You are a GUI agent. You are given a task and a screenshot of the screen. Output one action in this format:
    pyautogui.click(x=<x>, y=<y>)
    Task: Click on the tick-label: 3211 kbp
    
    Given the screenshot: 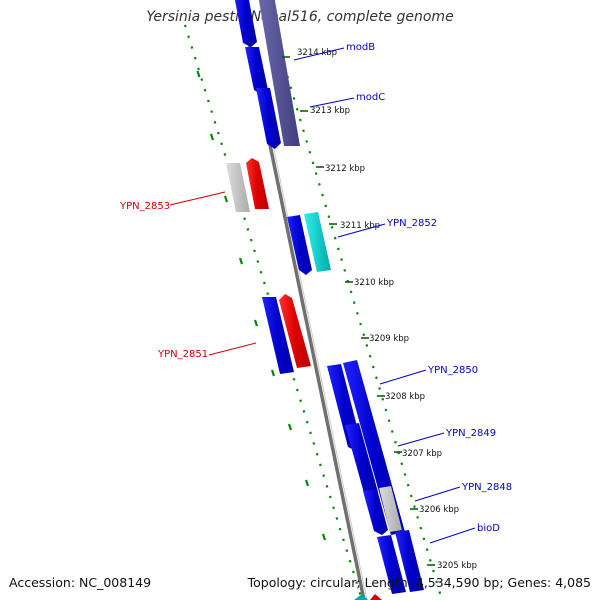 What is the action you would take?
    pyautogui.click(x=360, y=226)
    